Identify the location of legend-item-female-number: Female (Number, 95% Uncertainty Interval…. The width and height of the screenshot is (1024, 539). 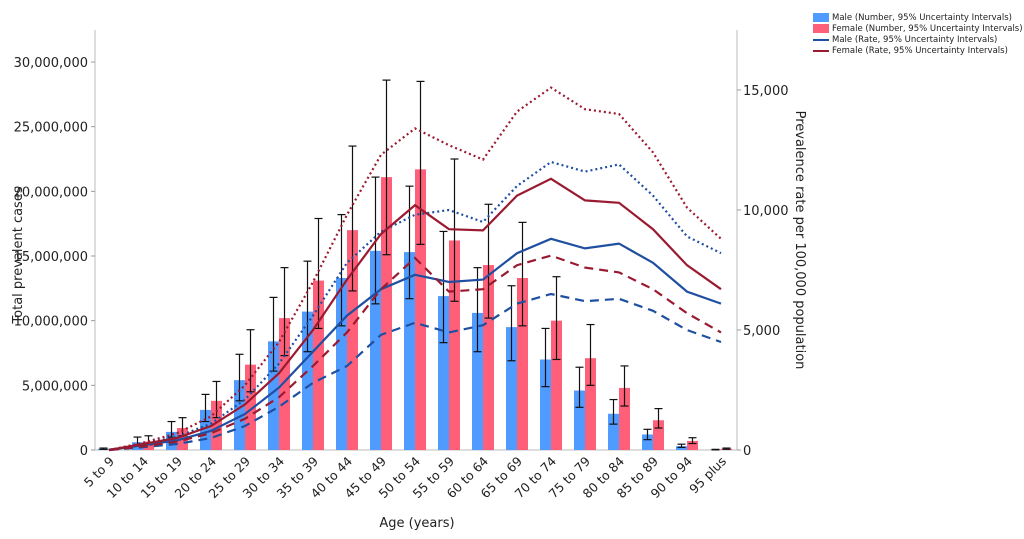
(918, 28).